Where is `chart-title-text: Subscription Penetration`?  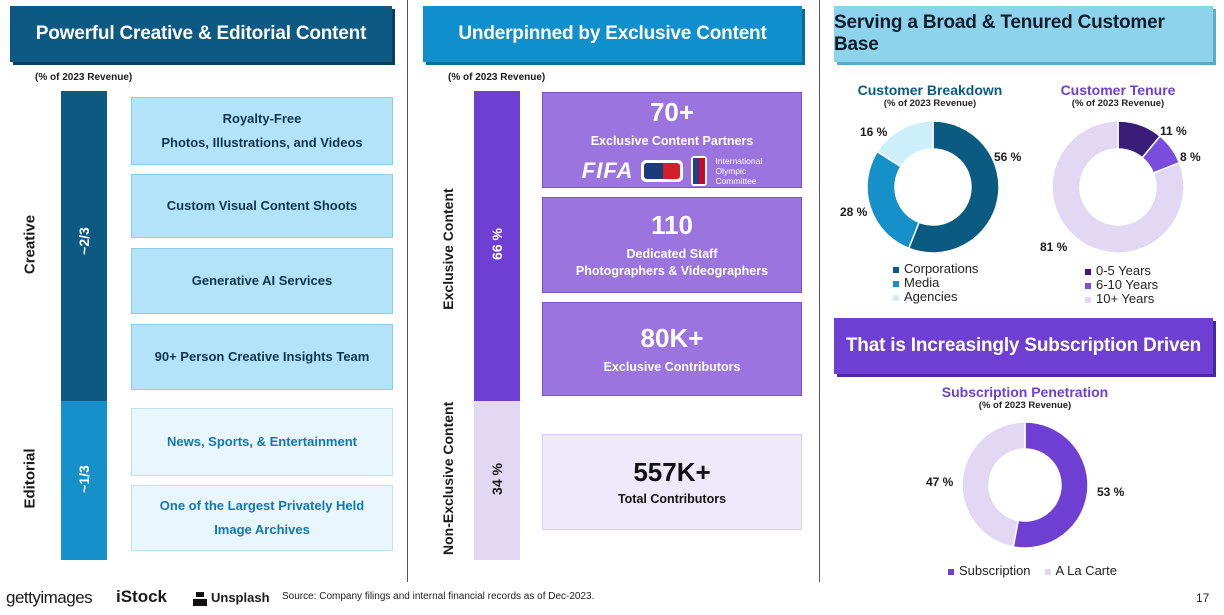 chart-title-text: Subscription Penetration is located at coordinates (1025, 392).